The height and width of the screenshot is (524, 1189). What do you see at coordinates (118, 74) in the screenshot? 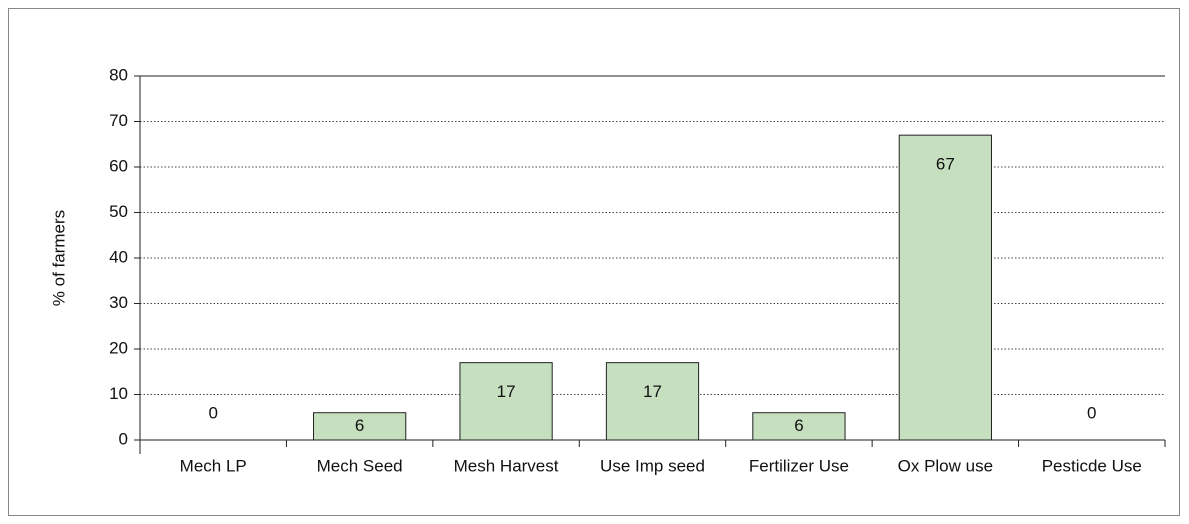
I see `y-tick-label: 80` at bounding box center [118, 74].